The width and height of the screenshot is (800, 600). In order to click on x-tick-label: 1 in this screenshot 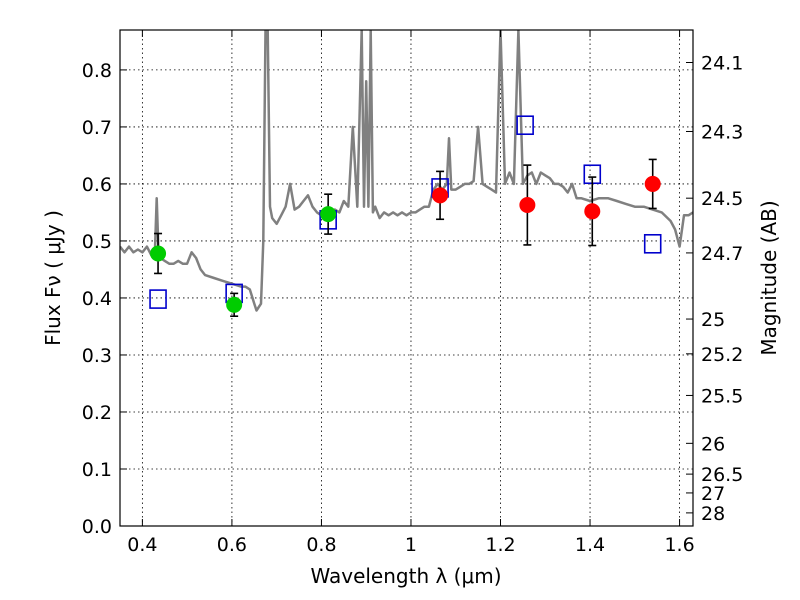, I will do `click(411, 545)`.